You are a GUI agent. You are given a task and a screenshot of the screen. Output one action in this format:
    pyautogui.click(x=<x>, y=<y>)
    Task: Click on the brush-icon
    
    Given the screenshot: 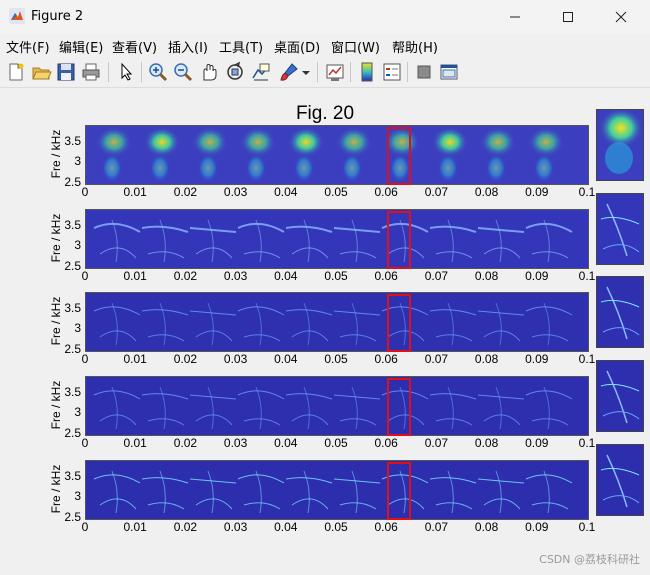 What is the action you would take?
    pyautogui.click(x=289, y=72)
    